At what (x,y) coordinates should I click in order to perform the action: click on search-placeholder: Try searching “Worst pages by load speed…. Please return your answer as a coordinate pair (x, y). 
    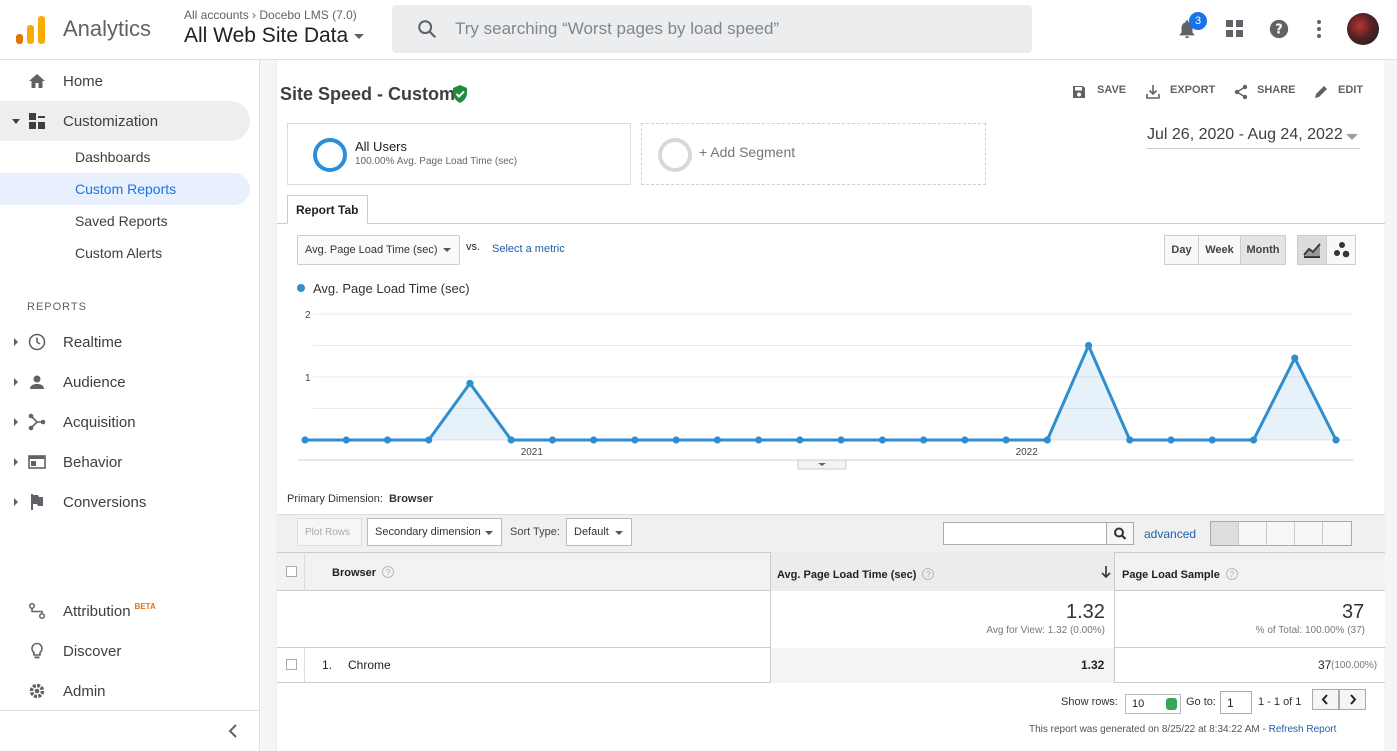
    Looking at the image, I should click on (617, 28).